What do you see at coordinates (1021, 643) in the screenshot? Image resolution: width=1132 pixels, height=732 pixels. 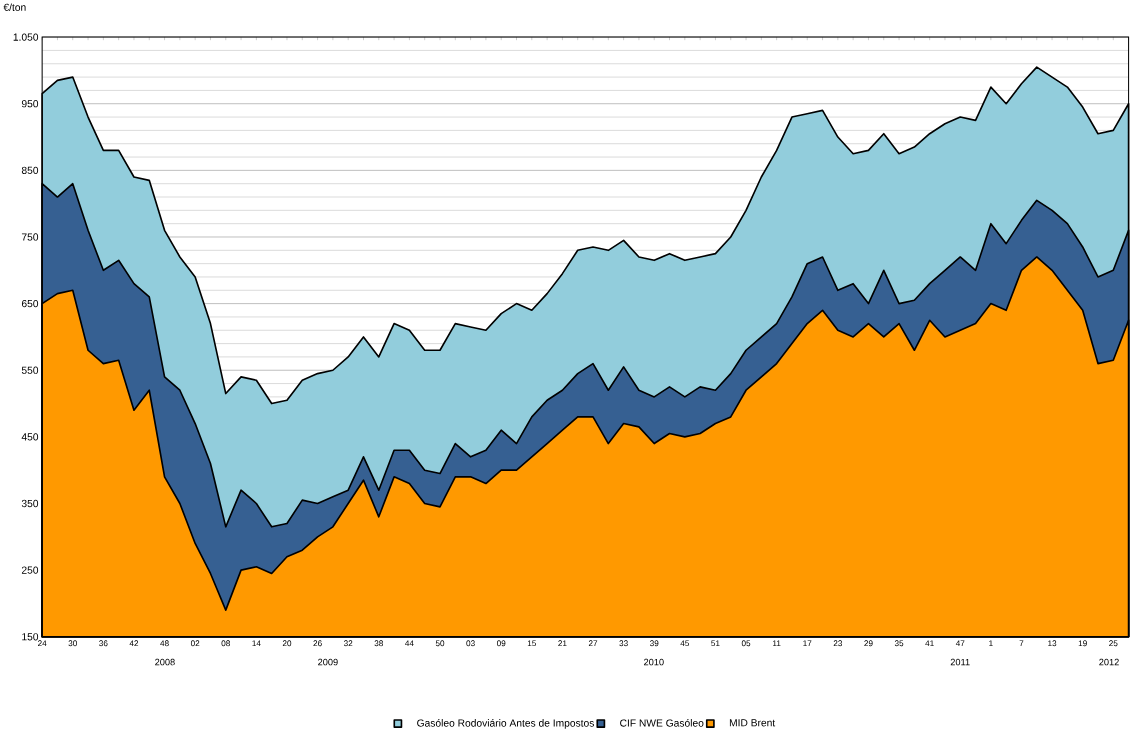 I see `x-tick-label: 7` at bounding box center [1021, 643].